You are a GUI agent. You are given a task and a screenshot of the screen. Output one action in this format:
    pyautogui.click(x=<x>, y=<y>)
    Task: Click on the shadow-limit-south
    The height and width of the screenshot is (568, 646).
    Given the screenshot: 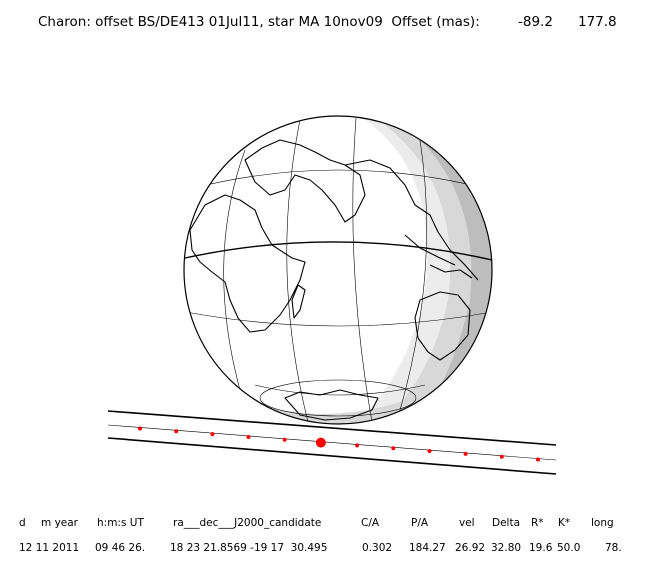 What is the action you would take?
    pyautogui.click(x=332, y=456)
    